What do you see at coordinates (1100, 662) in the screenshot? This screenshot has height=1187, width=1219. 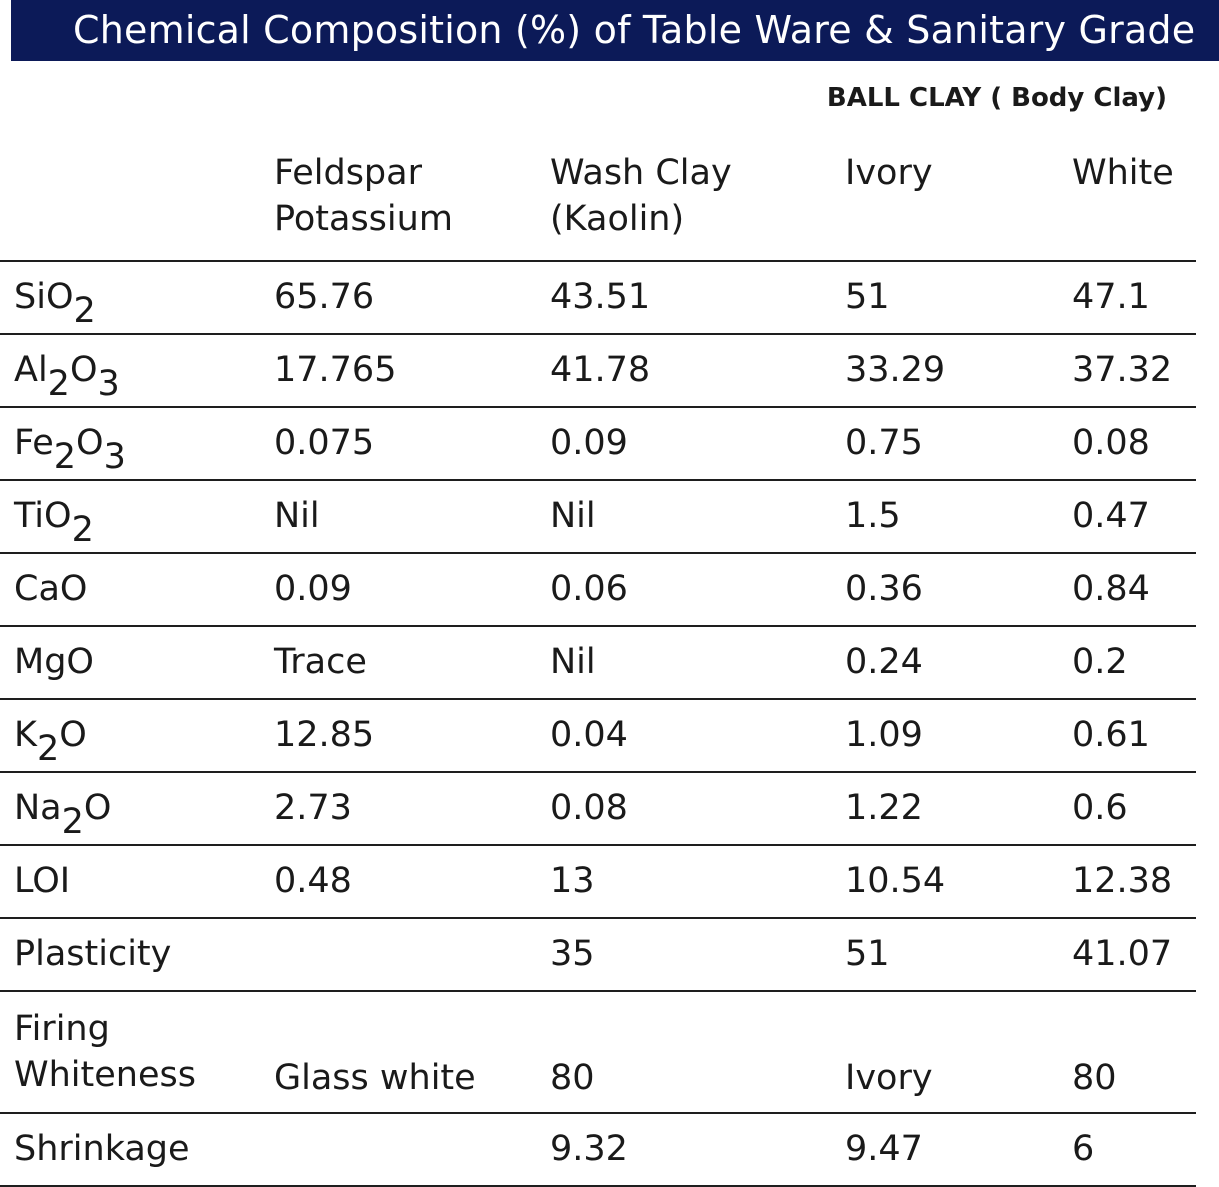 I see `cell-white: 0.2` at bounding box center [1100, 662].